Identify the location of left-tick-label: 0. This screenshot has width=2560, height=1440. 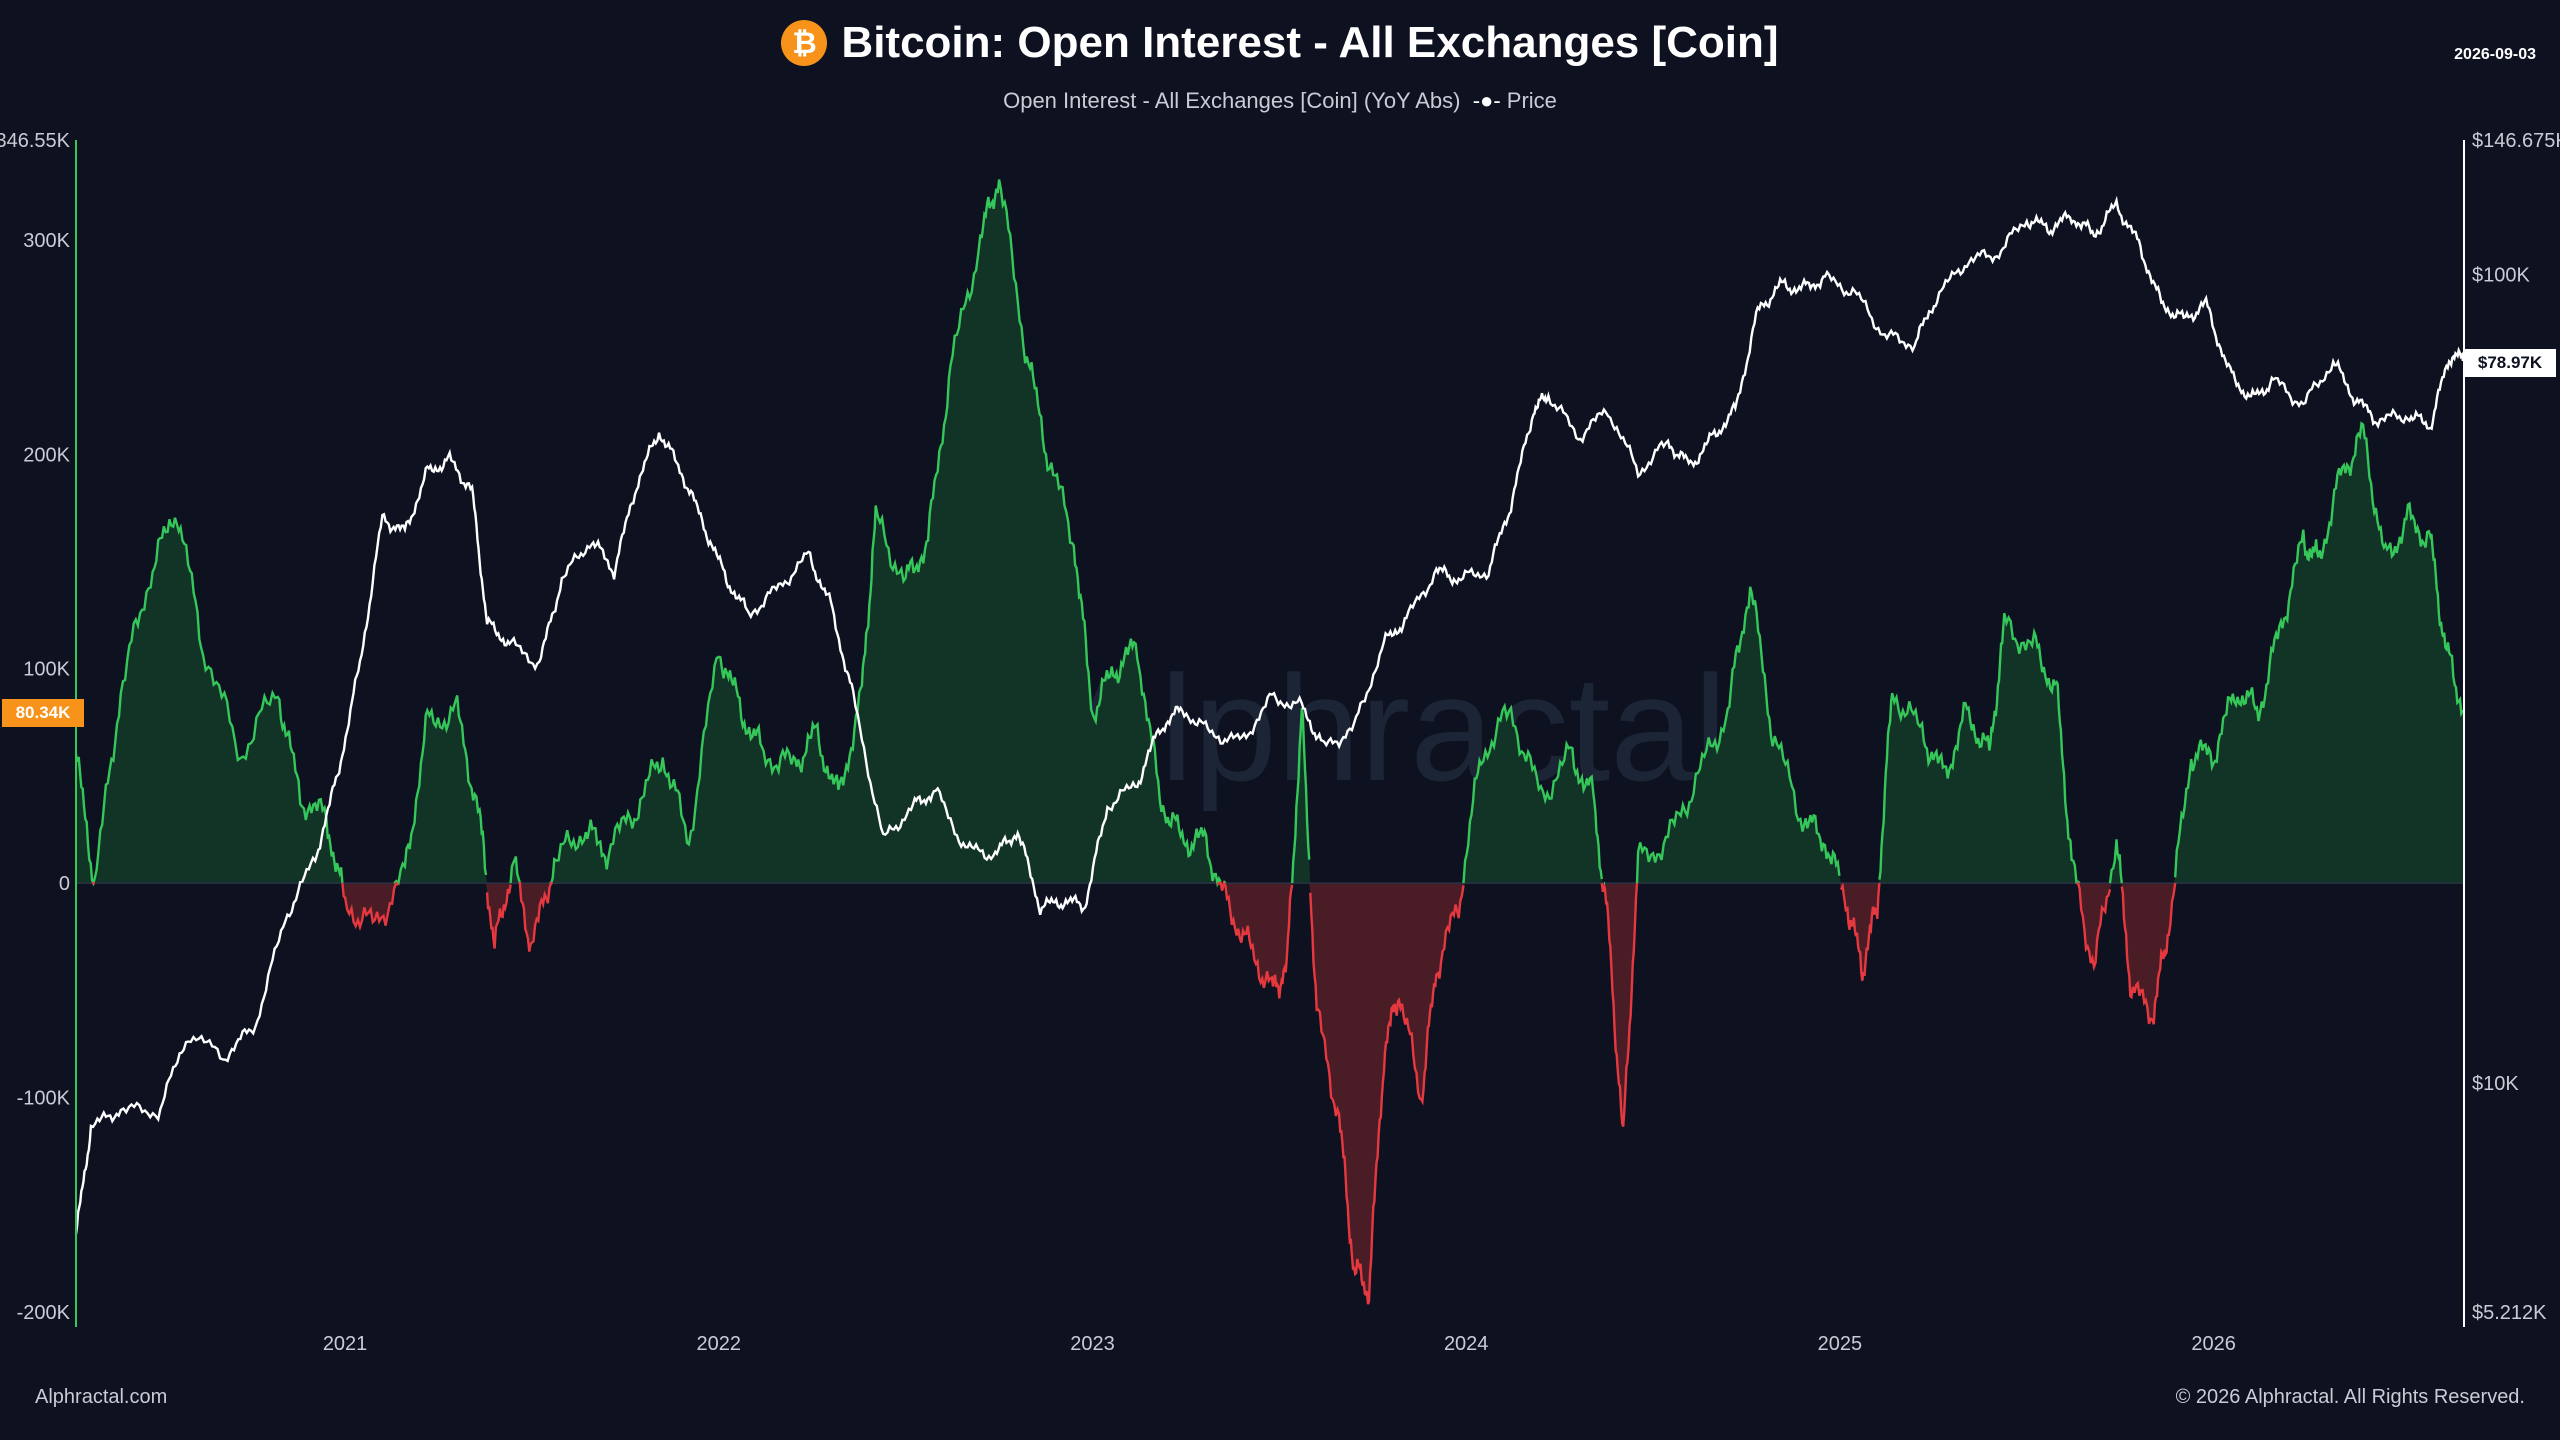
(64, 884).